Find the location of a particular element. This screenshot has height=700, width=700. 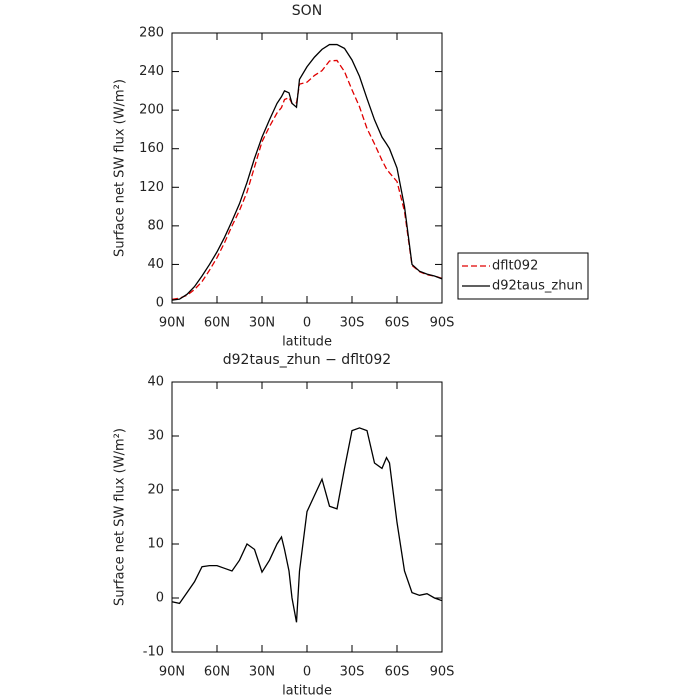

y-tick-label: -10 is located at coordinates (153, 652).